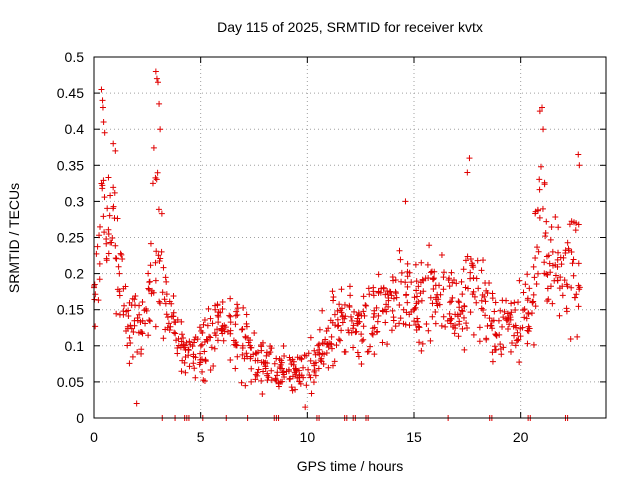 This screenshot has width=640, height=480. What do you see at coordinates (70, 238) in the screenshot?
I see `y-tick-label: 0.25` at bounding box center [70, 238].